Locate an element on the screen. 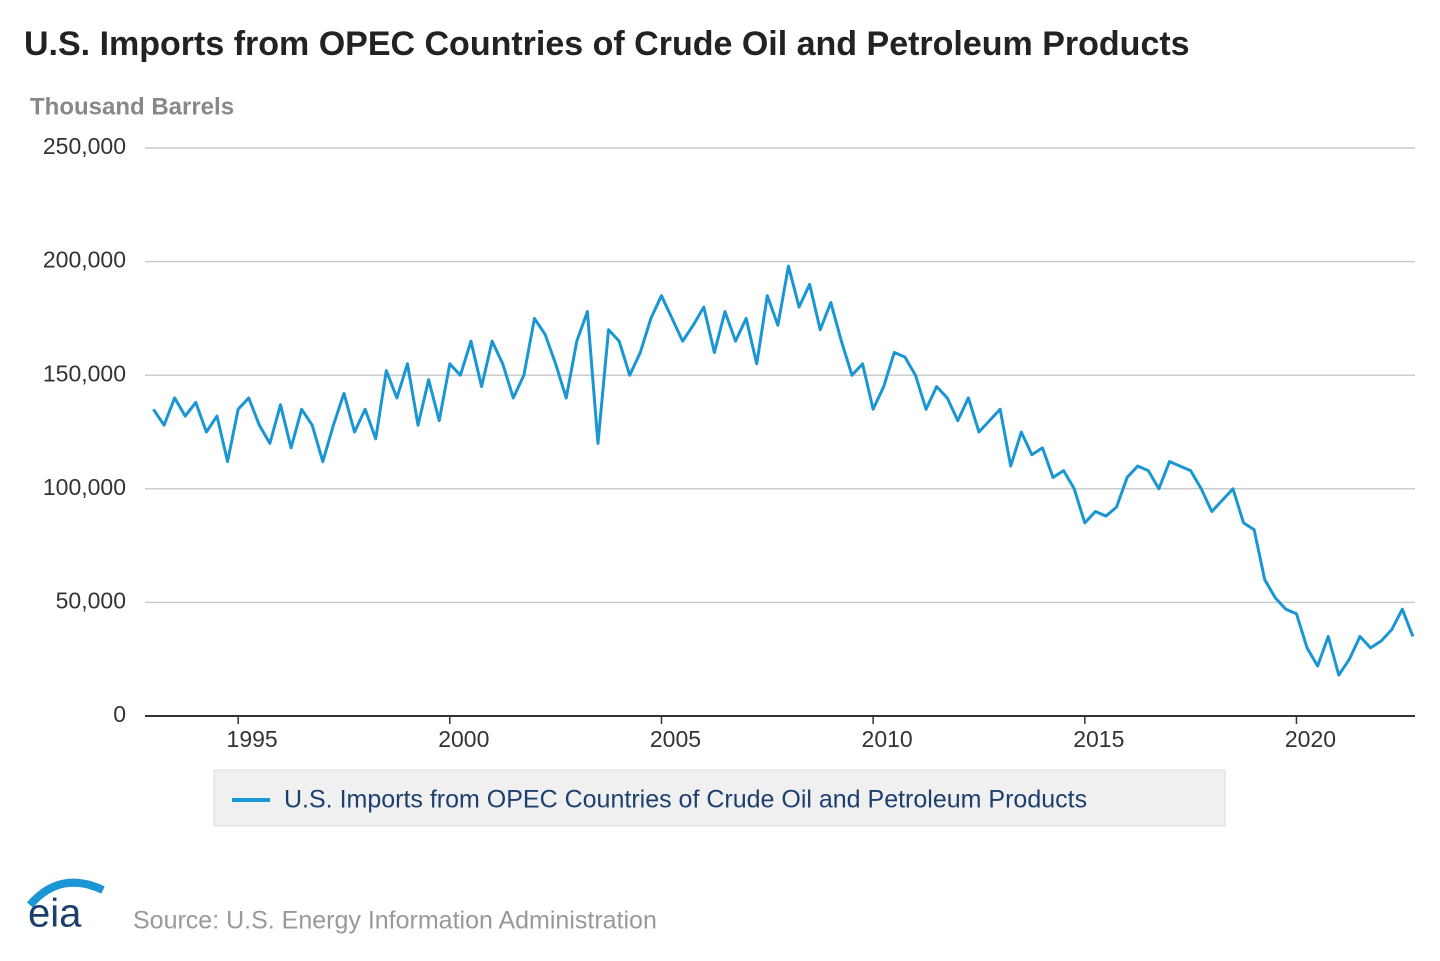  x-tick-label: 1995 is located at coordinates (252, 739).